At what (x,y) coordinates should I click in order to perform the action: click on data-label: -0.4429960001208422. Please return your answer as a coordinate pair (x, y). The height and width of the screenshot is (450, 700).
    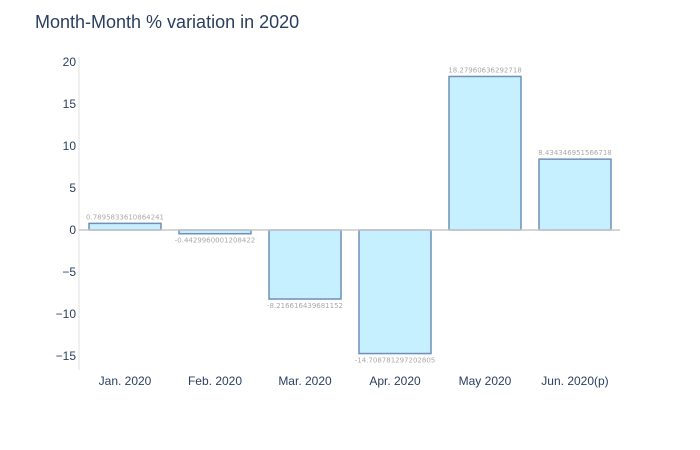
    Looking at the image, I should click on (215, 241).